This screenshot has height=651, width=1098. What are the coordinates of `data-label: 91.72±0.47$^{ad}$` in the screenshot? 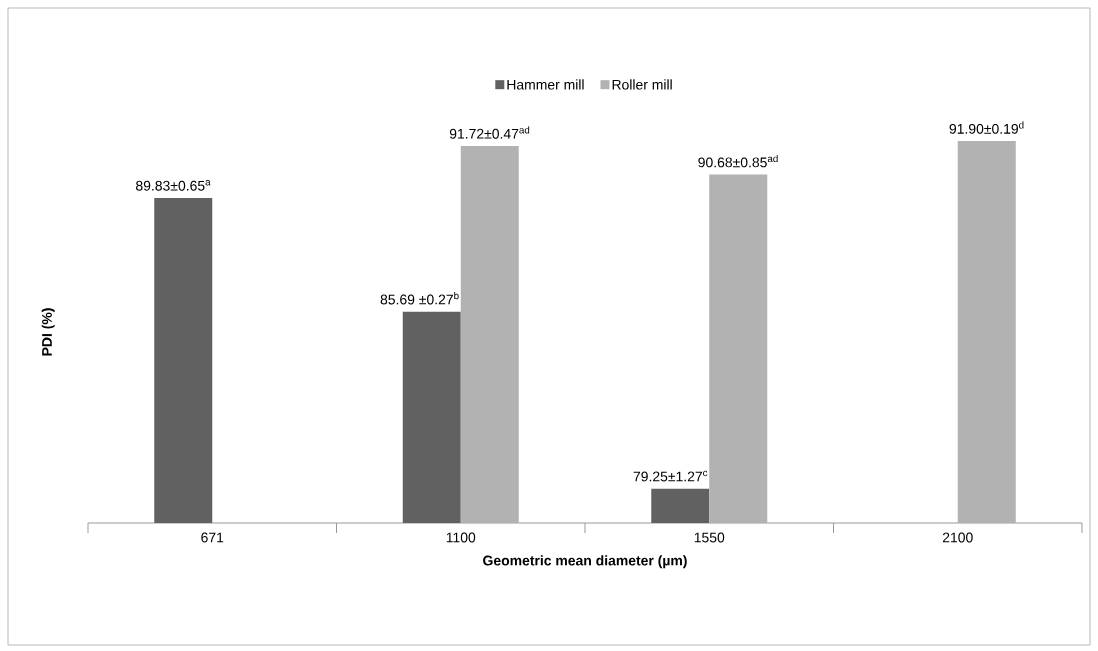 It's located at (489, 132).